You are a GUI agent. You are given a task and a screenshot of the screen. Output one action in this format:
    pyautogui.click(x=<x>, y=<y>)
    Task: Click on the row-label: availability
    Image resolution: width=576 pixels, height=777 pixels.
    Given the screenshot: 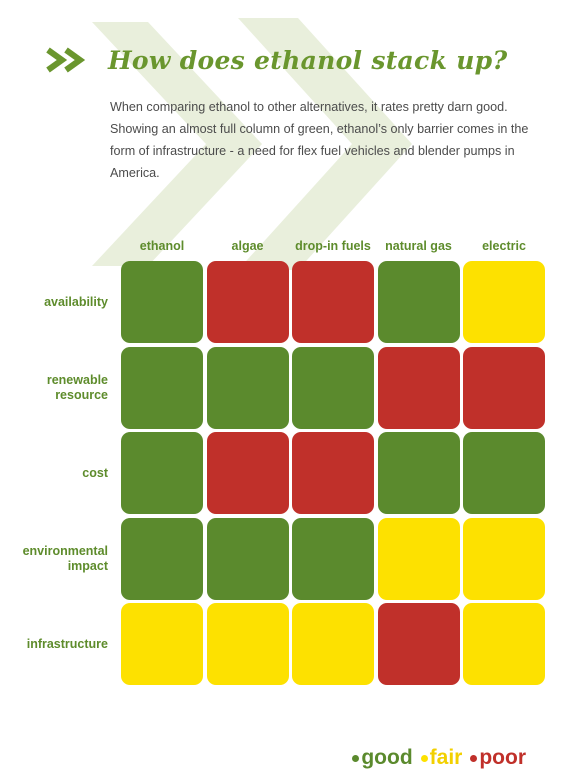 What is the action you would take?
    pyautogui.click(x=54, y=302)
    